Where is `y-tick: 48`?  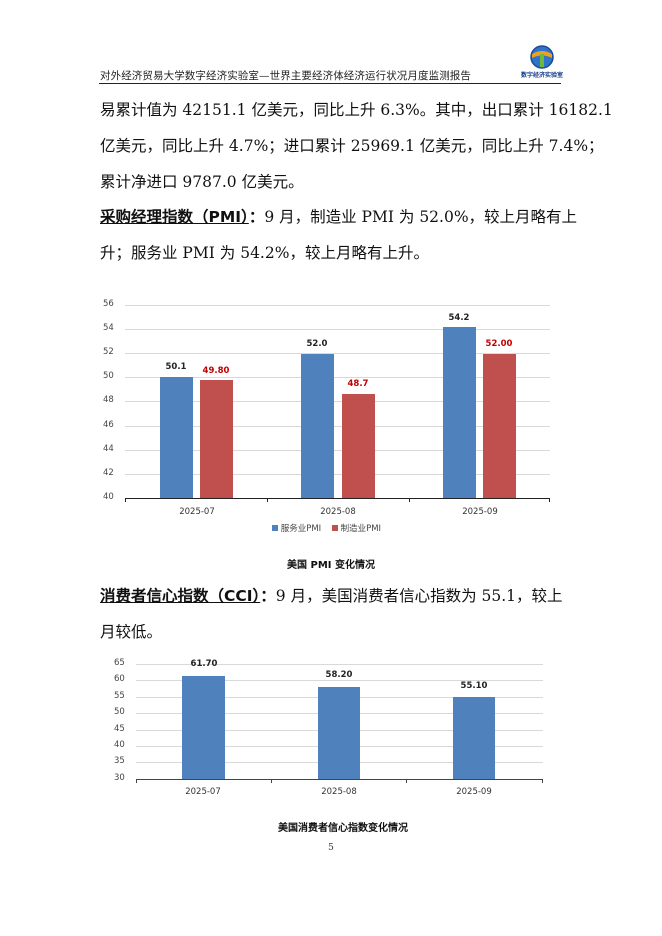
y-tick: 48 is located at coordinates (108, 400).